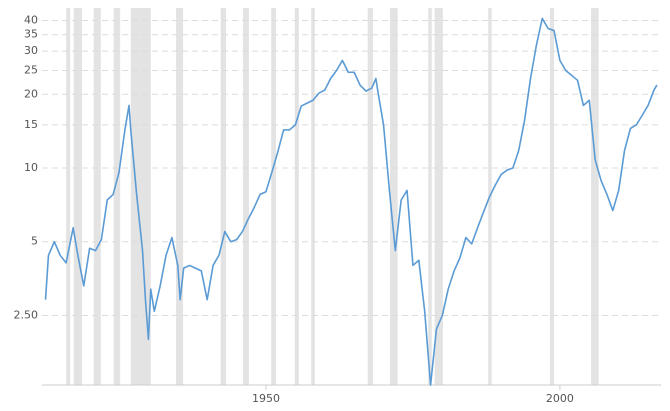 This screenshot has height=411, width=670. I want to click on y-tick-label: 10, so click(31, 167).